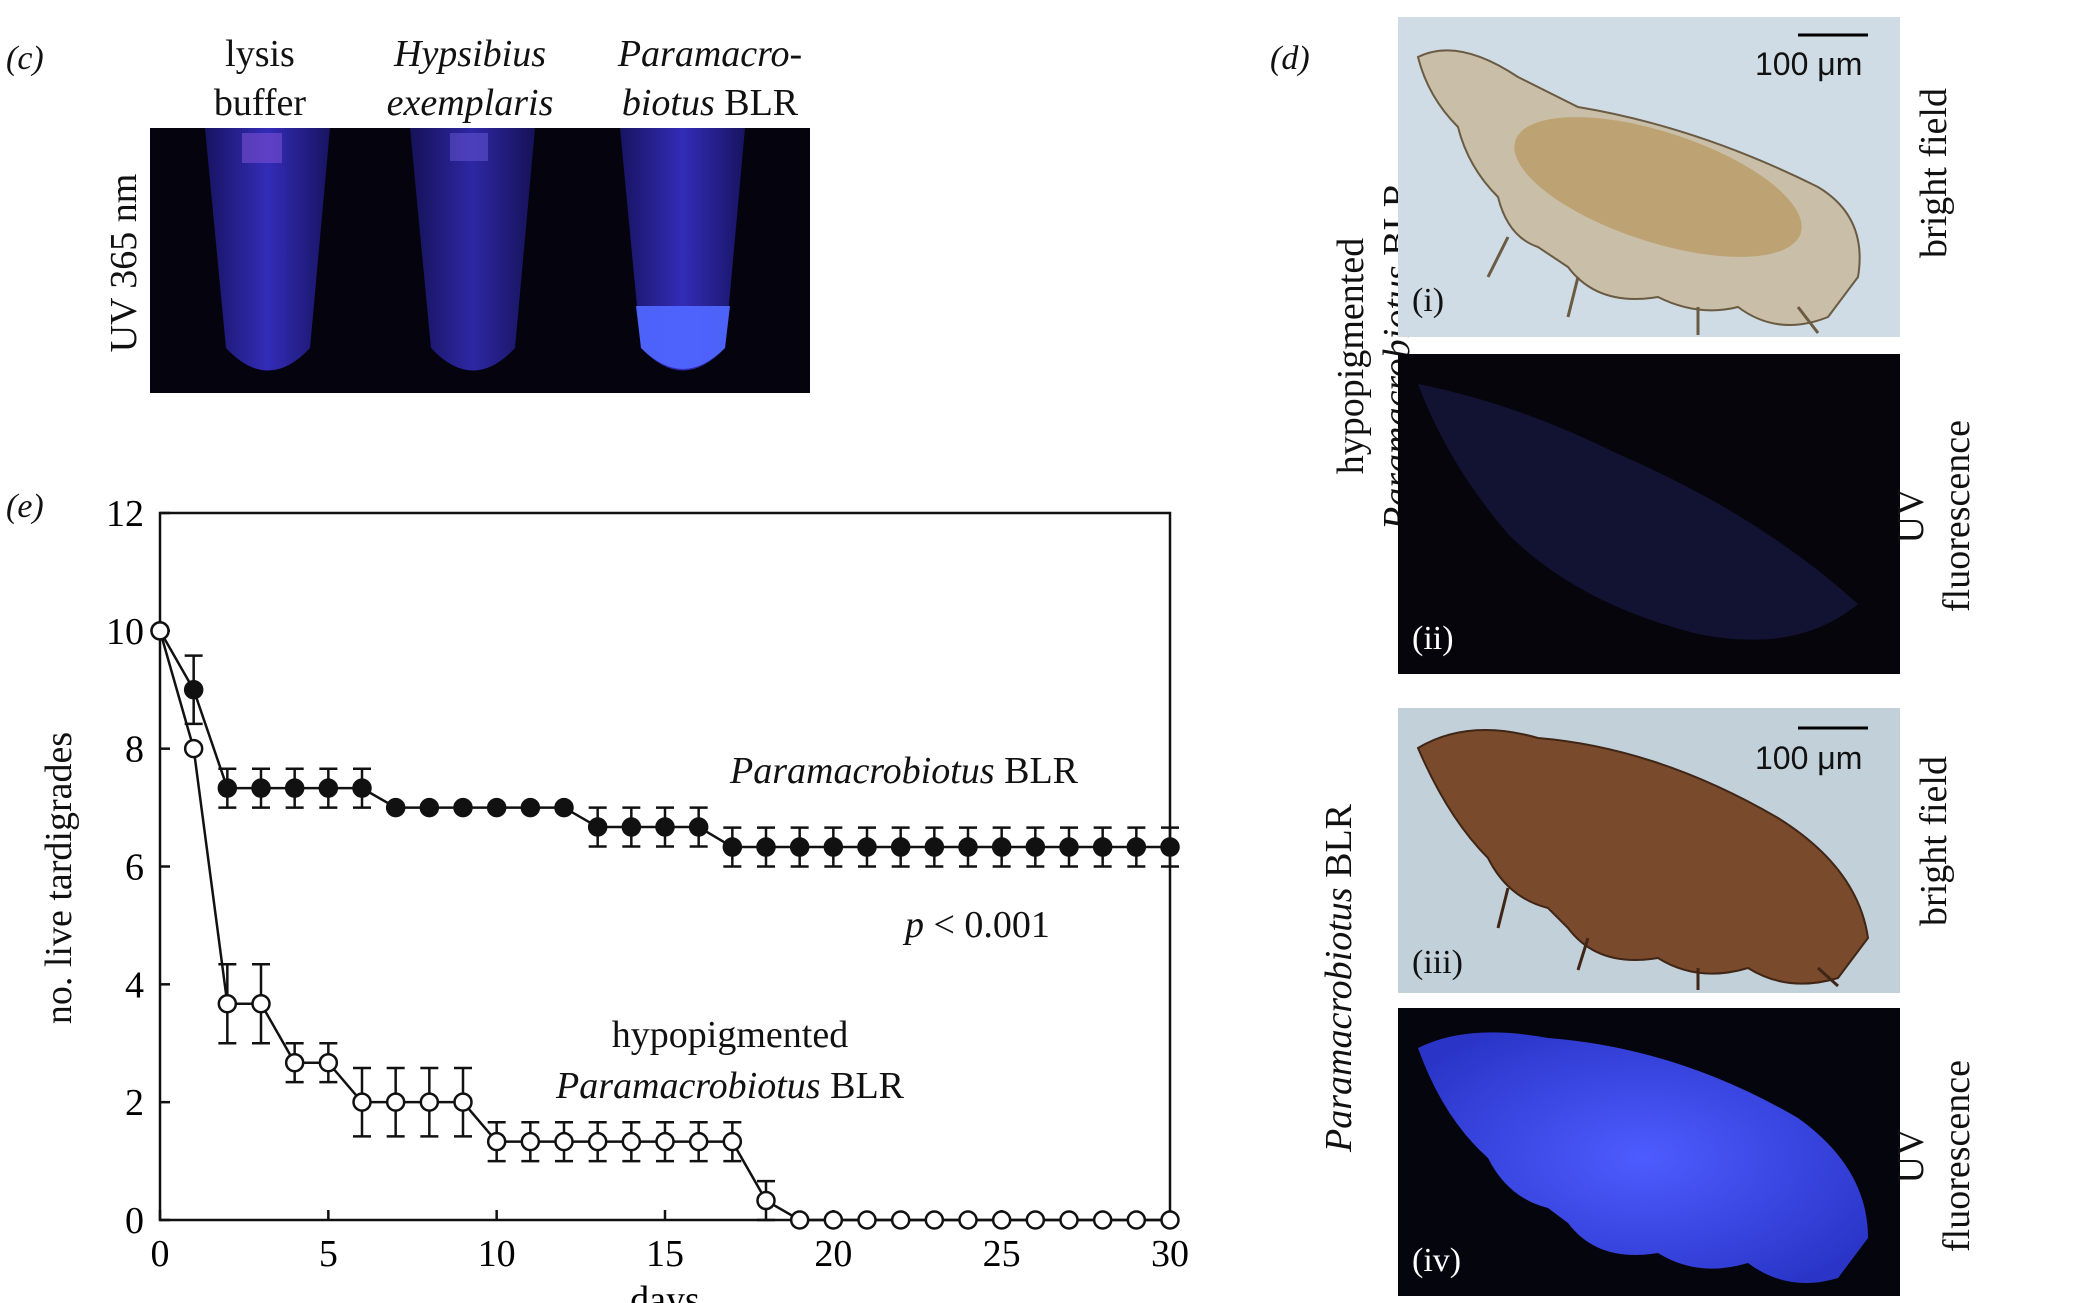 The width and height of the screenshot is (2081, 1303). I want to click on y-tick-label: 4, so click(134, 985).